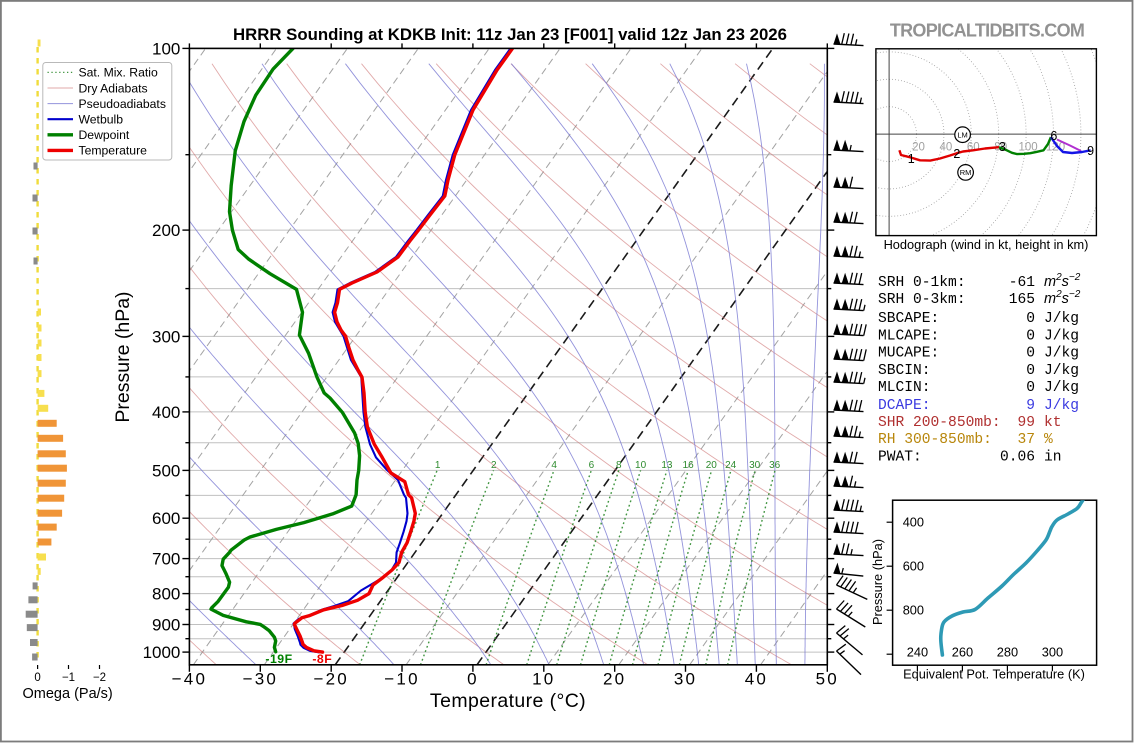  I want to click on svg-text: SBCIN:, so click(904, 371).